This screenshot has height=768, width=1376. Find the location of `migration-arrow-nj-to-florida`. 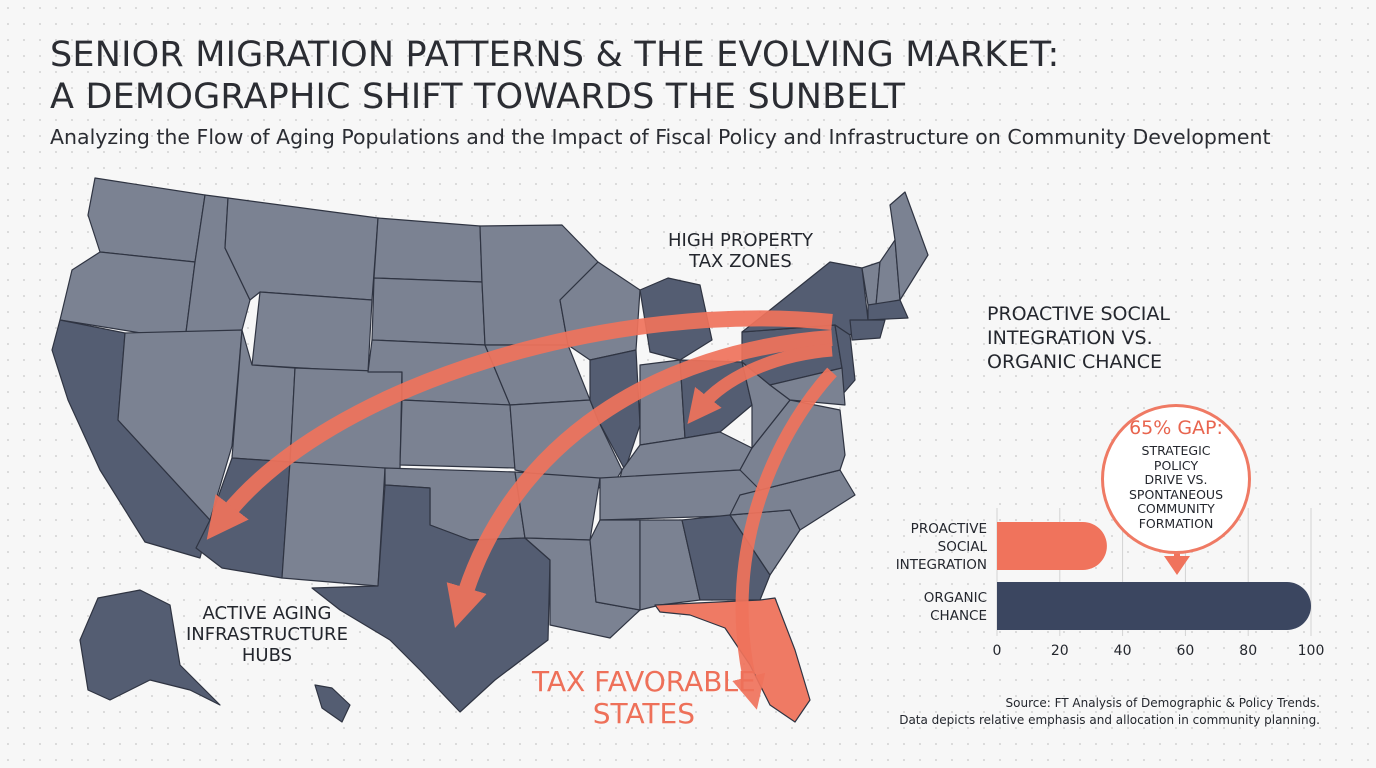

migration-arrow-nj-to-florida is located at coordinates (784, 538).